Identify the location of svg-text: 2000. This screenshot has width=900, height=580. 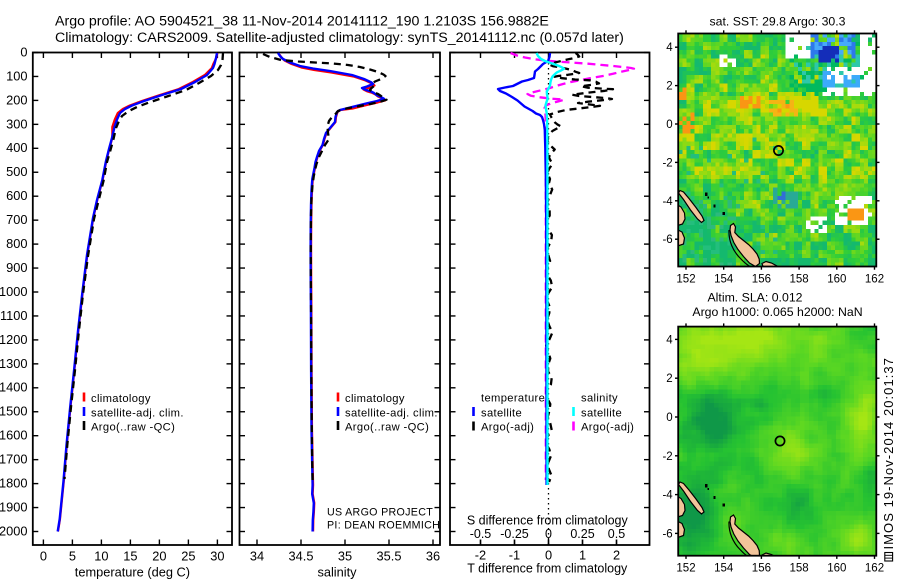
(14, 530).